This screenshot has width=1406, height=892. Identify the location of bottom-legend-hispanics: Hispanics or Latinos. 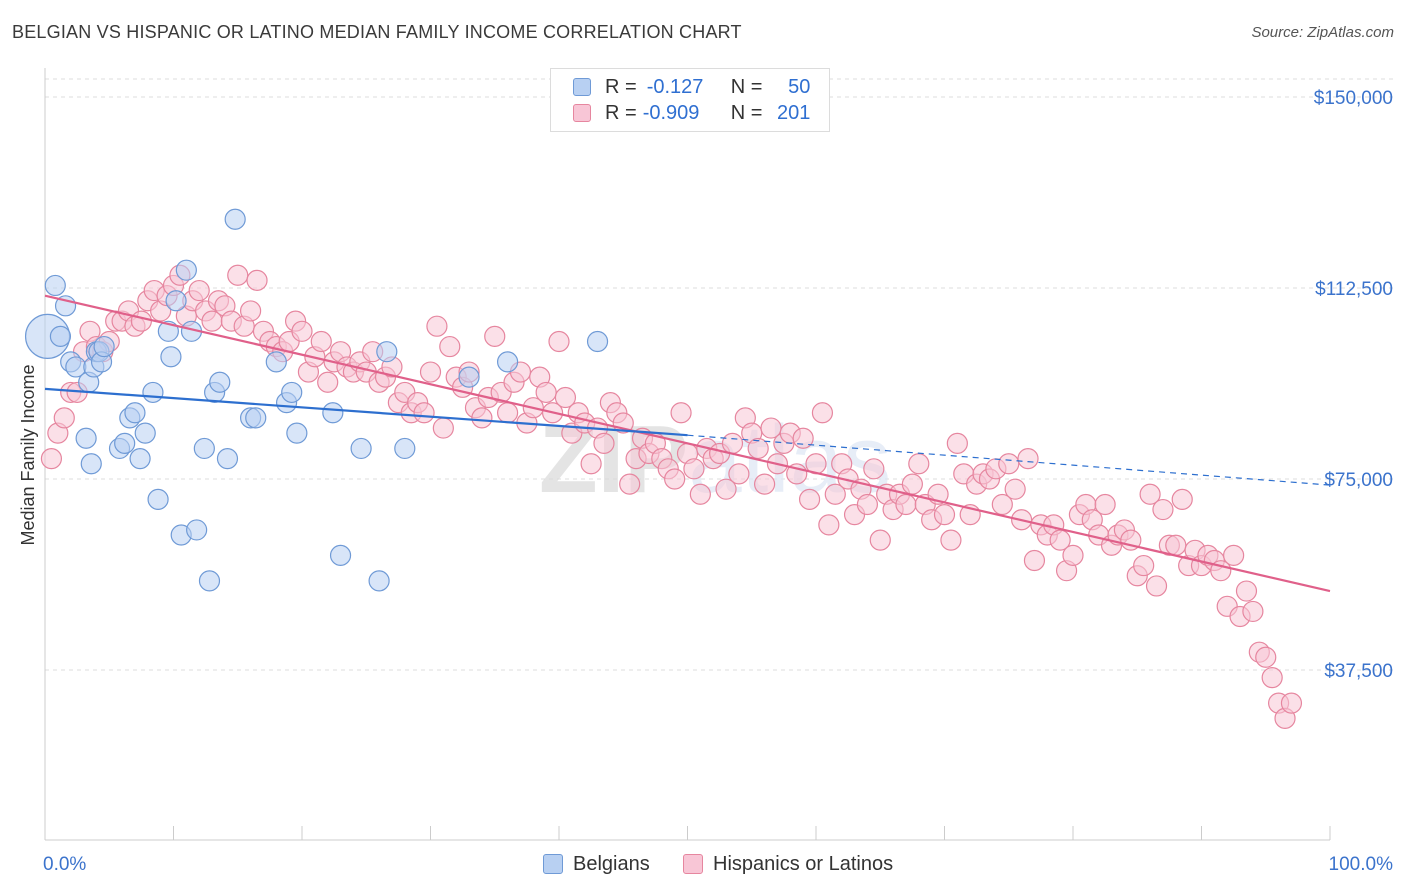
(788, 864).